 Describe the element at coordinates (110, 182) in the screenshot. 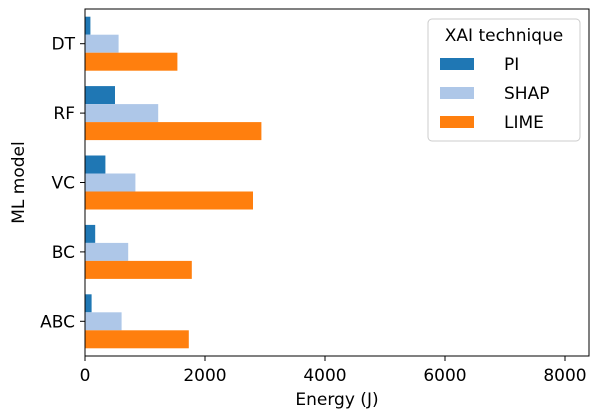

I see `bar-vc-shap` at that location.